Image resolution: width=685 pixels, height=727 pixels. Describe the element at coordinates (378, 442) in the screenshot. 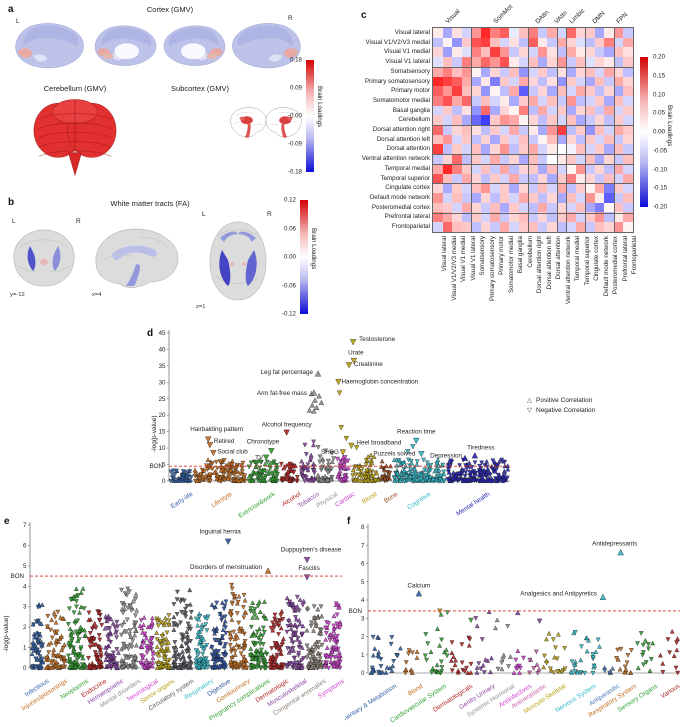

I see `annotation-label: Heel broadband` at that location.